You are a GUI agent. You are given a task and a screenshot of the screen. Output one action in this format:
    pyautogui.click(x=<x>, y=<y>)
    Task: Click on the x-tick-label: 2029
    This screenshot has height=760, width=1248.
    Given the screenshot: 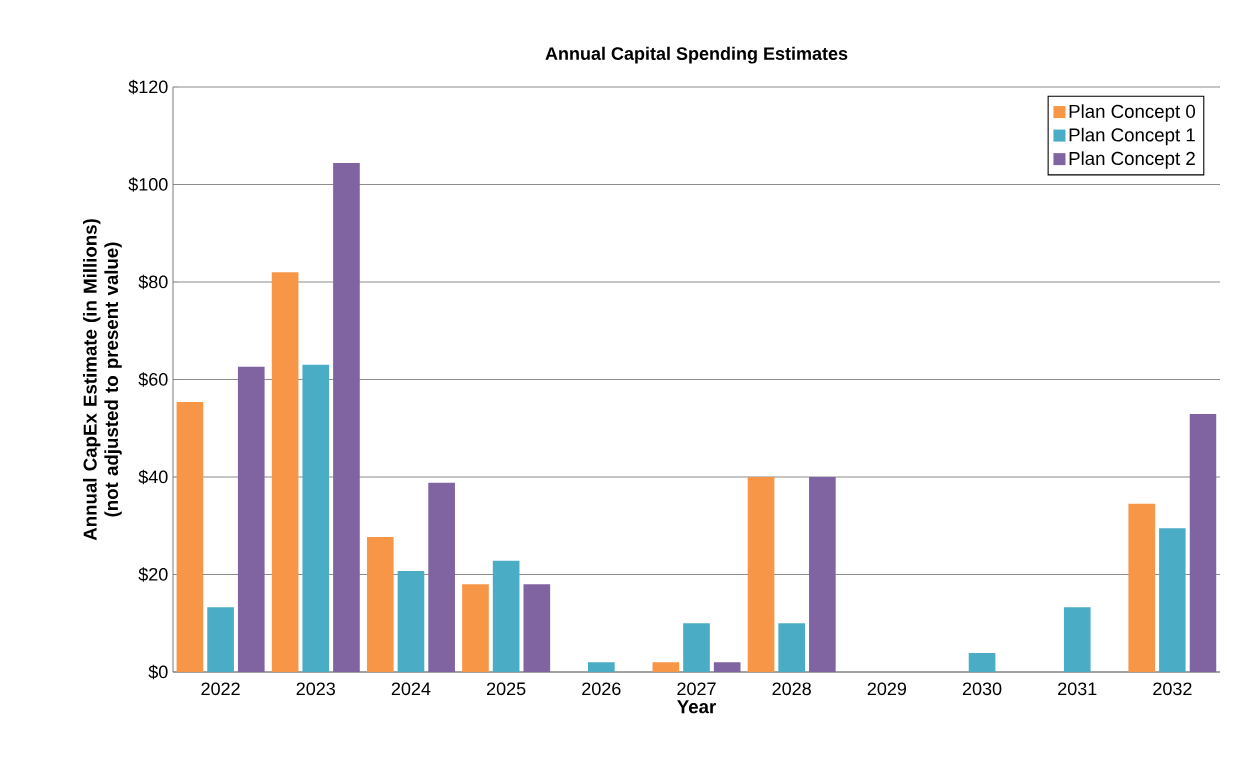 What is the action you would take?
    pyautogui.click(x=887, y=689)
    